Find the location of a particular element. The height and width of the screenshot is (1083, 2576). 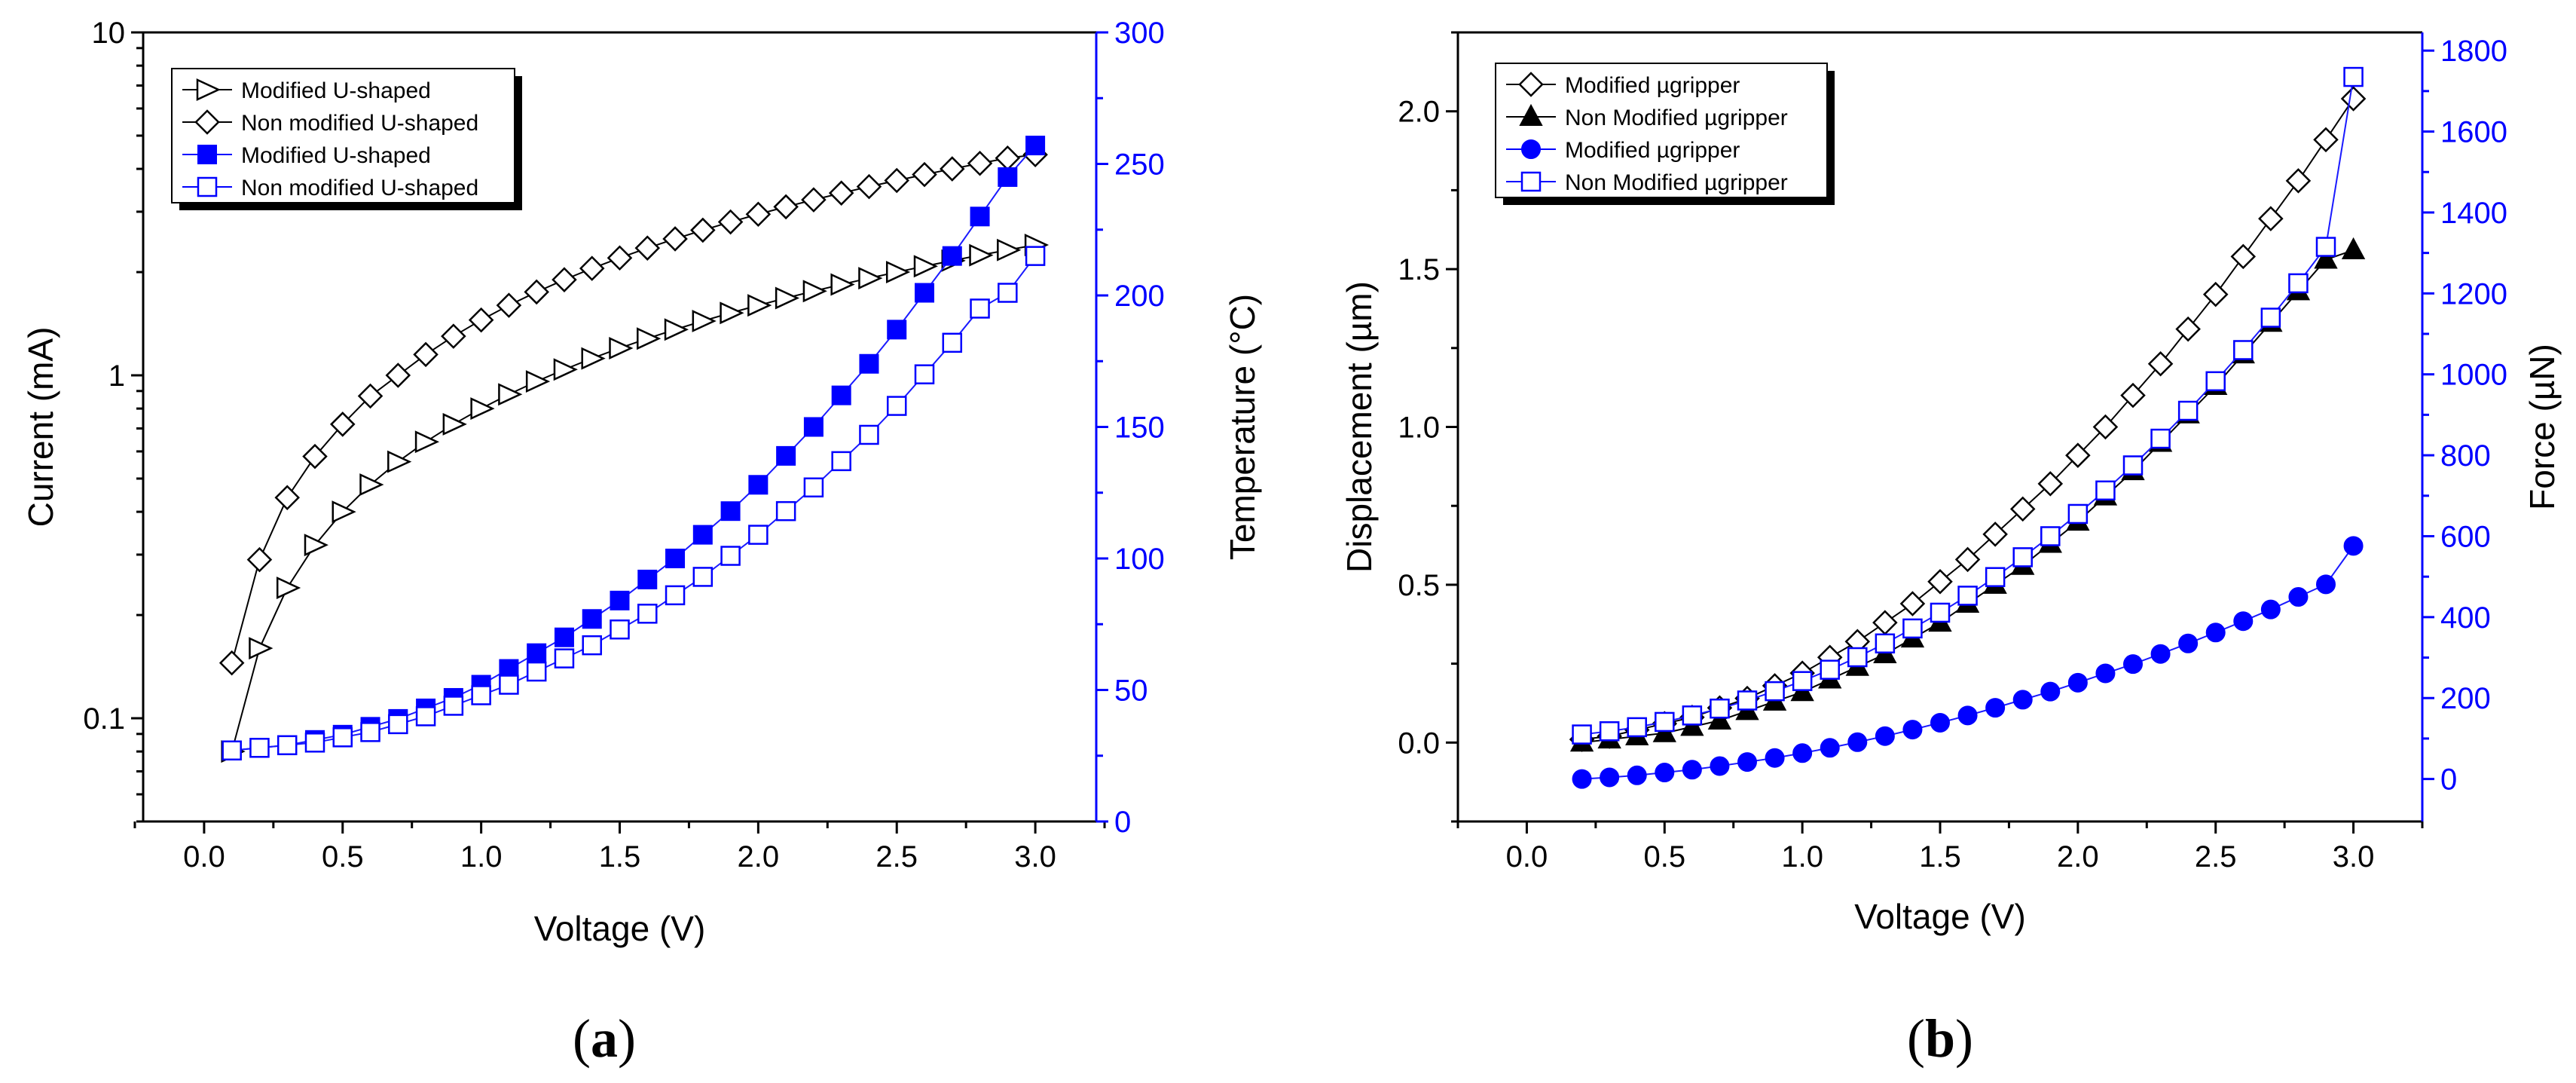

panel-a-x-axis-title: Voltage (V) is located at coordinates (620, 928).